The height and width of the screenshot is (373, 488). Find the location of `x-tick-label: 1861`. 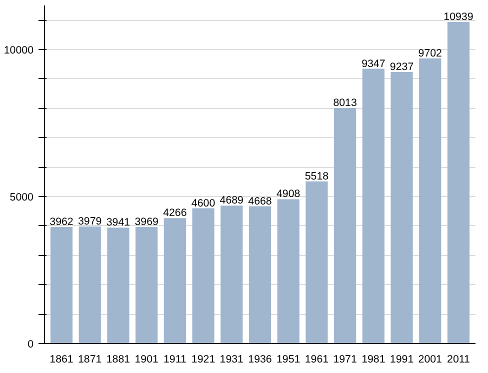

x-tick-label: 1861 is located at coordinates (62, 360).